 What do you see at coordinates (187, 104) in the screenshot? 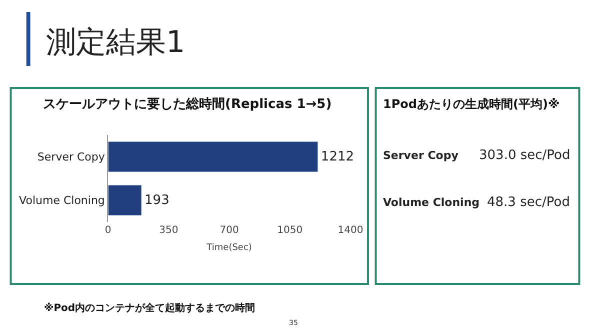
I see `chart-title: スケールアウトに要した総時間(Replicas 1→5)` at bounding box center [187, 104].